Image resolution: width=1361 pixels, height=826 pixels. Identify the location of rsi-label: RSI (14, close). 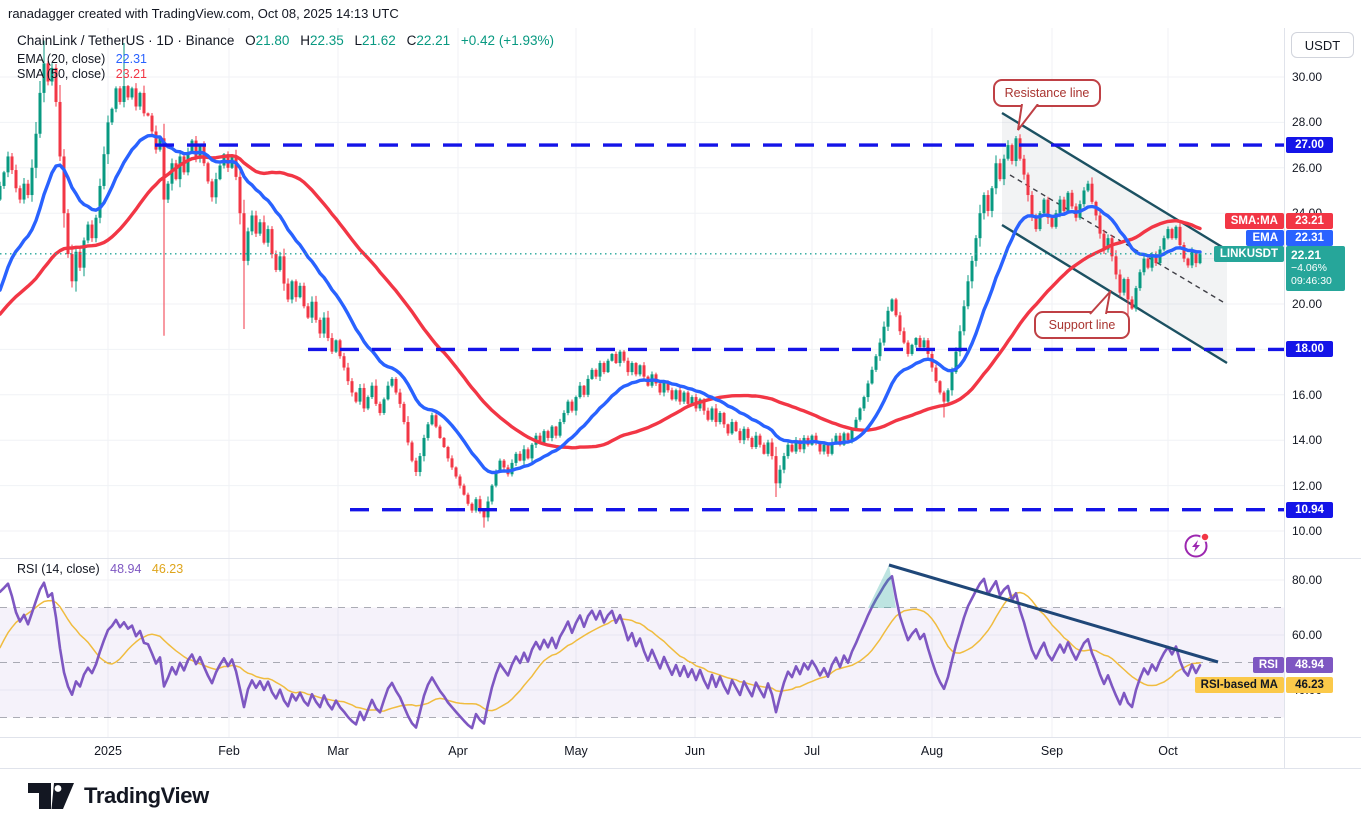
(58, 569).